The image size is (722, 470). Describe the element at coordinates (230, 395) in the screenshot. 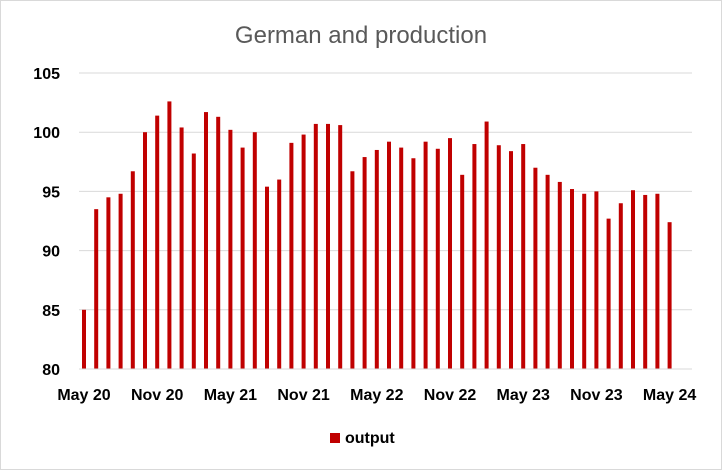

I see `x-tick-label: May 21` at that location.